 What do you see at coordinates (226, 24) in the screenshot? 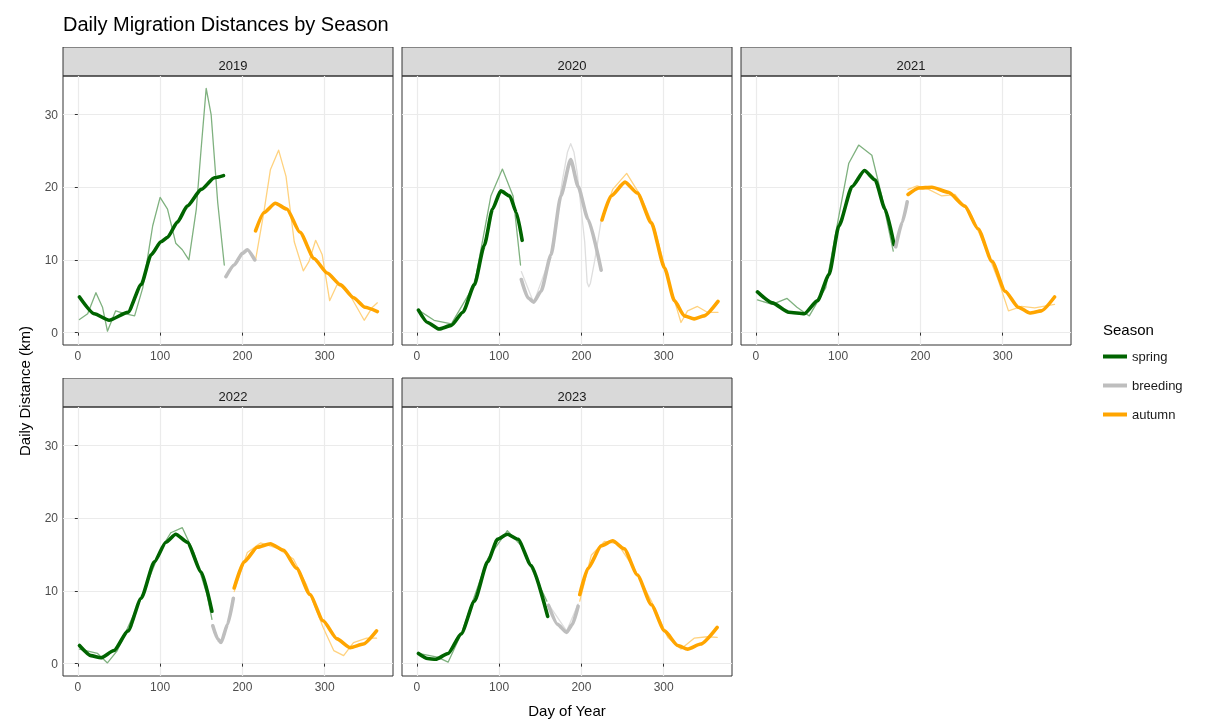
I see `chart-title: Daily Migration Distances by Season` at bounding box center [226, 24].